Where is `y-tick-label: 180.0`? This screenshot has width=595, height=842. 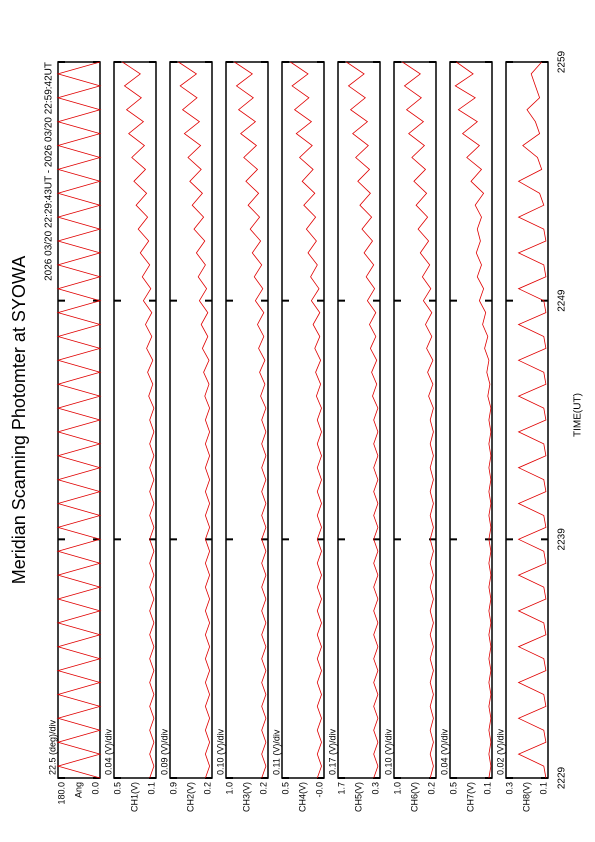 y-tick-label: 180.0 is located at coordinates (61, 793).